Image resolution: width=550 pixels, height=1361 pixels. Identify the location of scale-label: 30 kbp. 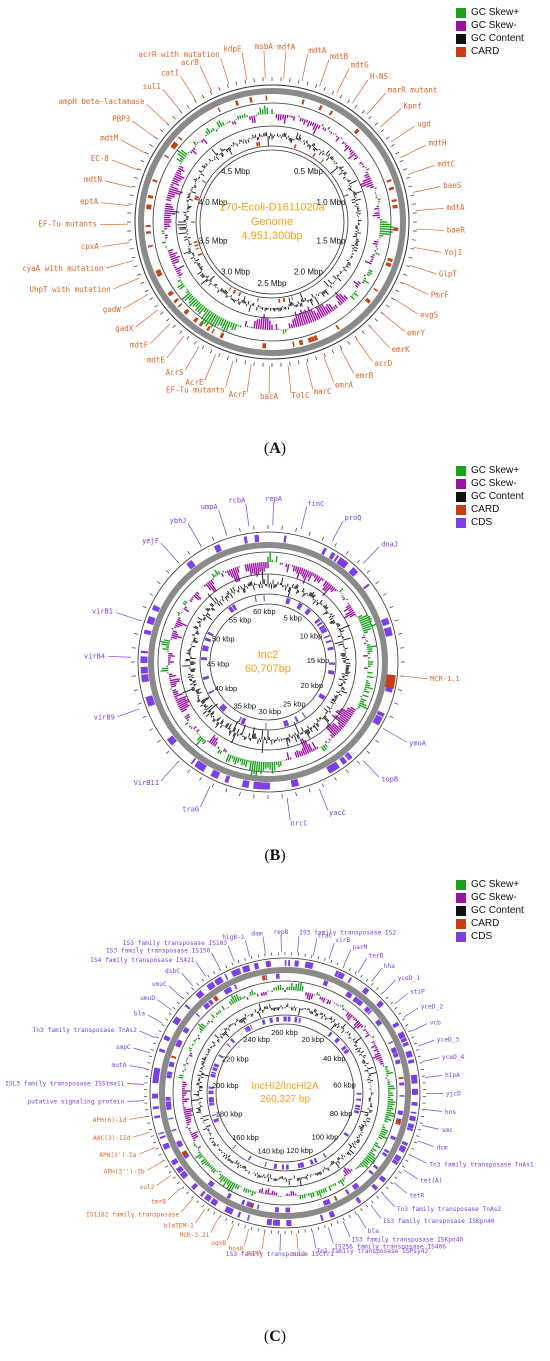
(270, 711).